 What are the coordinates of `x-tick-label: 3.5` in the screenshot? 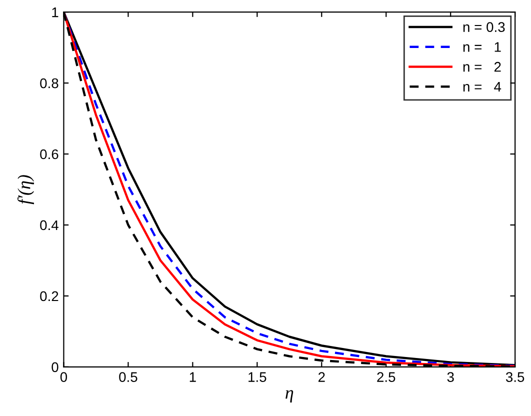 It's located at (515, 377).